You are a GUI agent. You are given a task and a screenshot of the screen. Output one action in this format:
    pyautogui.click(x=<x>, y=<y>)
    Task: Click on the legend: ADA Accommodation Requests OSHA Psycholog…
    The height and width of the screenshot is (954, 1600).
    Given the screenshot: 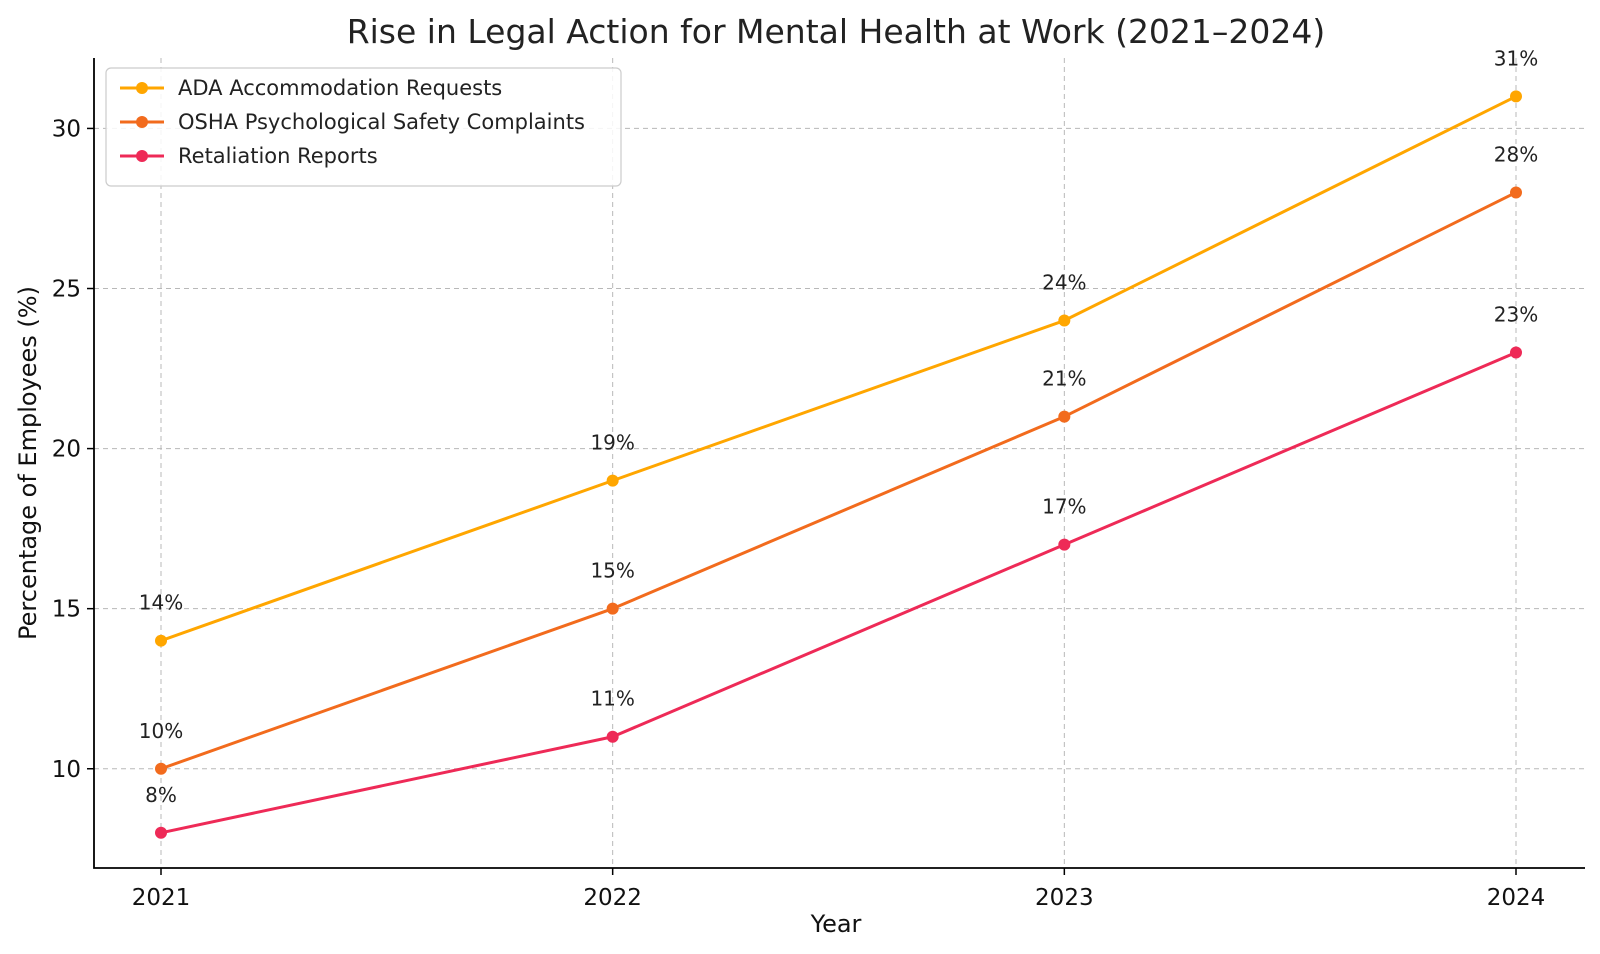 What is the action you would take?
    pyautogui.click(x=363, y=127)
    